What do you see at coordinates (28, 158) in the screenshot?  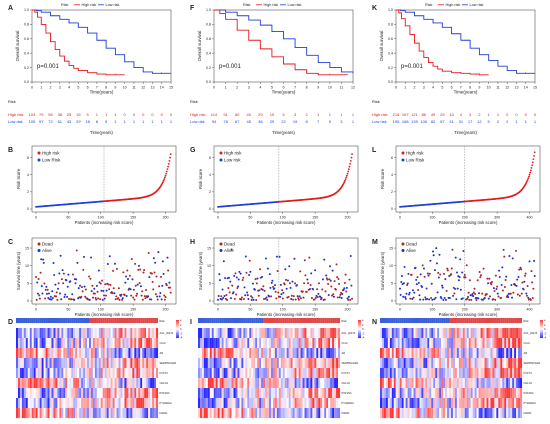 I see `risk-score-y-tick-label: 6` at bounding box center [28, 158].